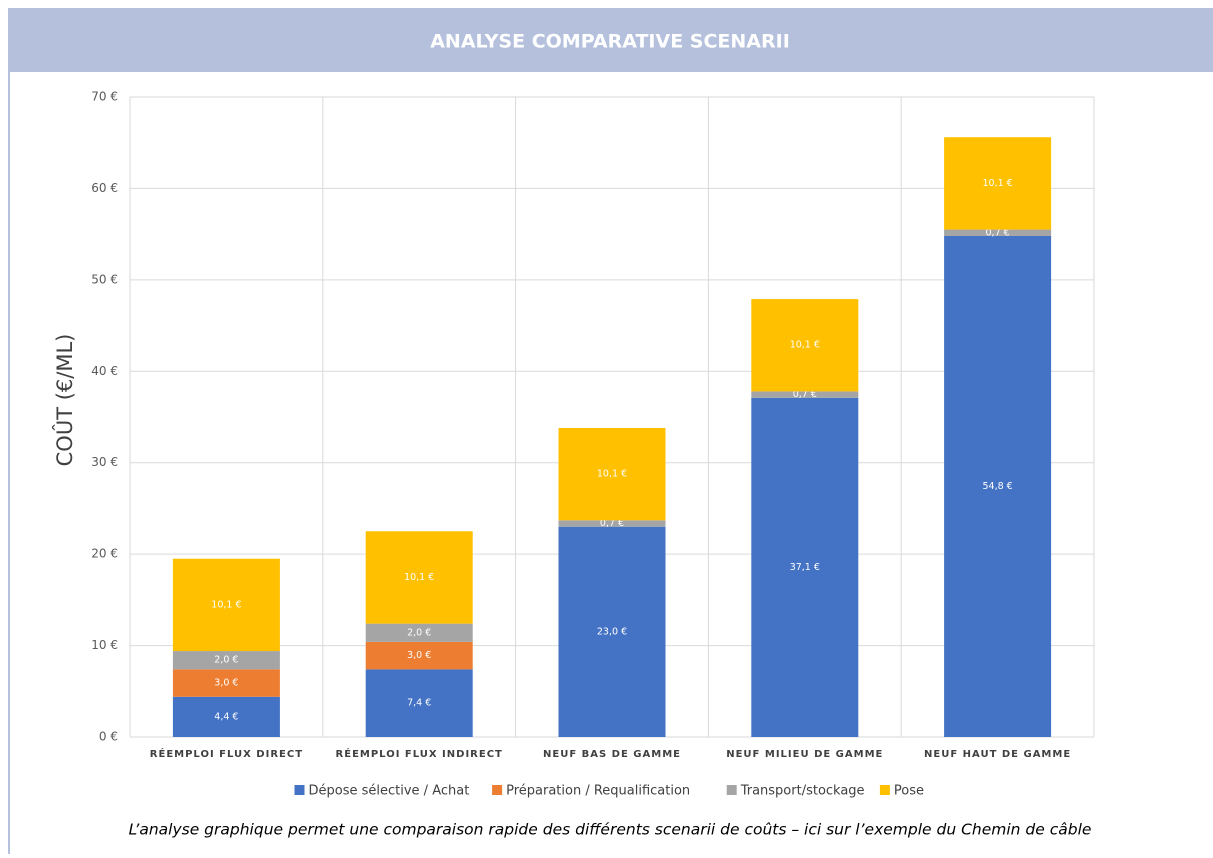  I want to click on y-tick-label: 60 €, so click(104, 188).